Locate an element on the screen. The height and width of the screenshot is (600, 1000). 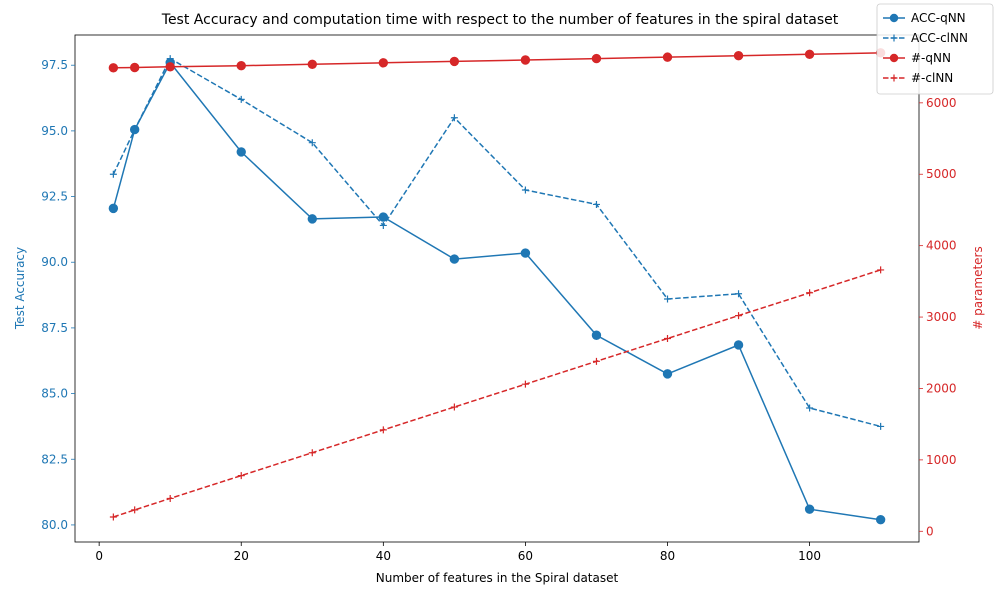
y-right-tick-label: 4000 is located at coordinates (941, 246).